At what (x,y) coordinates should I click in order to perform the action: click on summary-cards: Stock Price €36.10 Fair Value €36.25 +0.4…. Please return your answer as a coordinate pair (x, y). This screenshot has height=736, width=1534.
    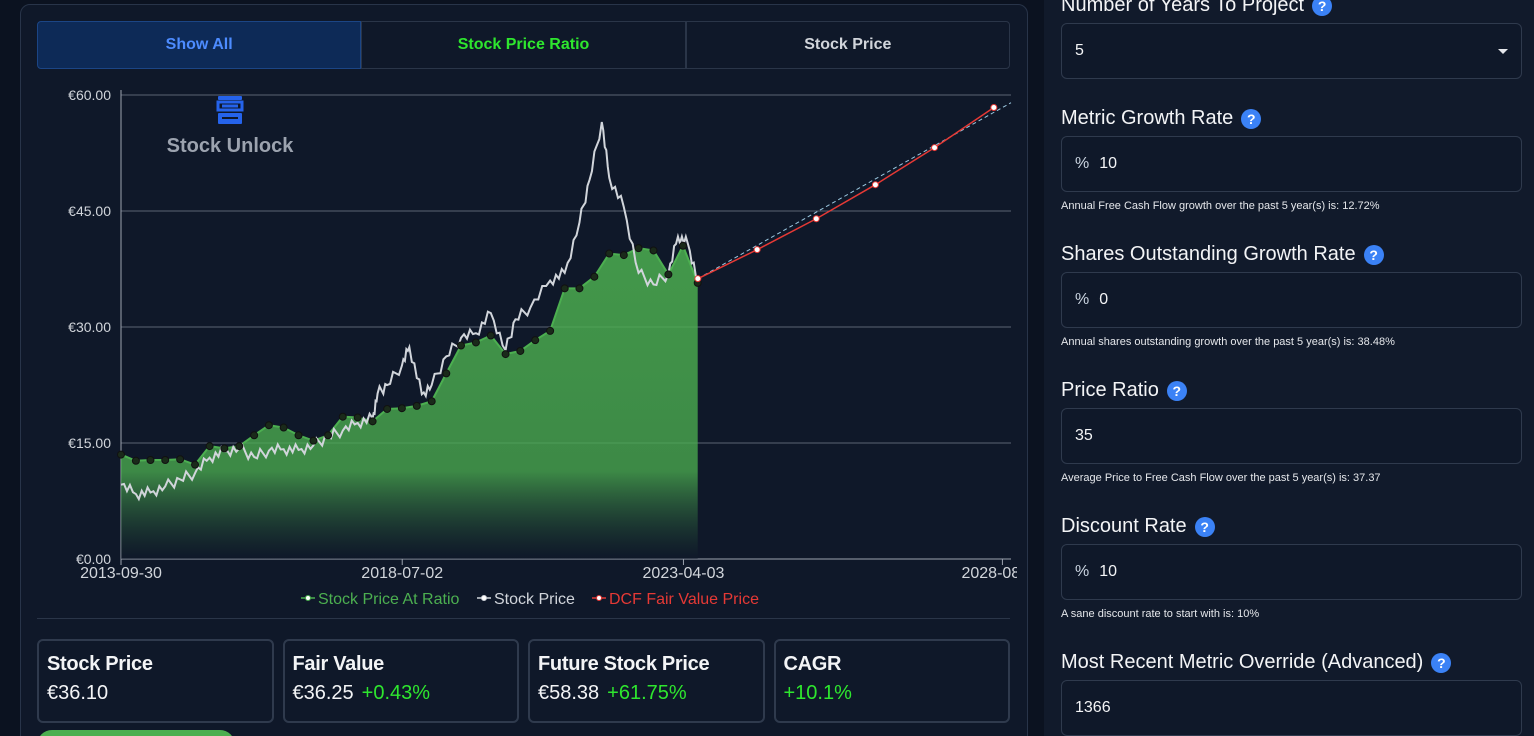
    Looking at the image, I should click on (523, 681).